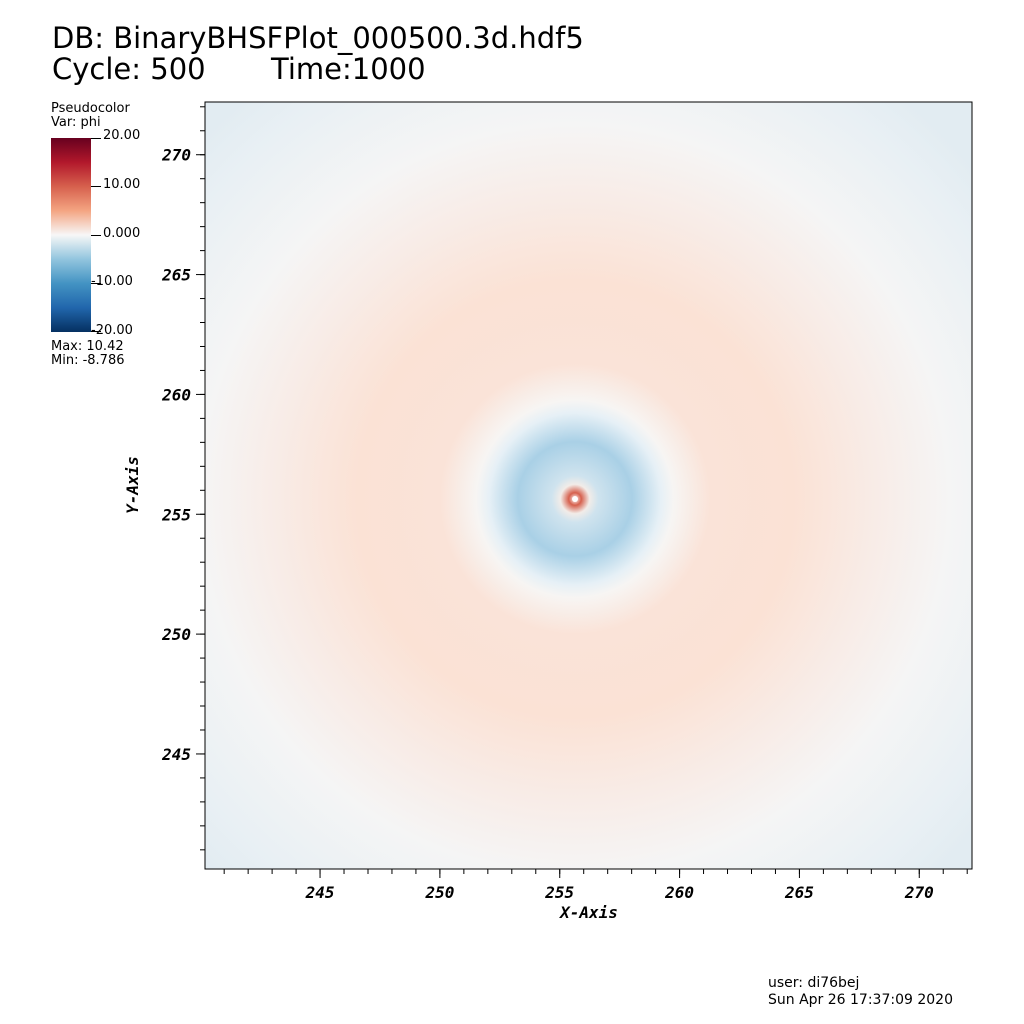  What do you see at coordinates (679, 892) in the screenshot?
I see `x-tick-label: 260` at bounding box center [679, 892].